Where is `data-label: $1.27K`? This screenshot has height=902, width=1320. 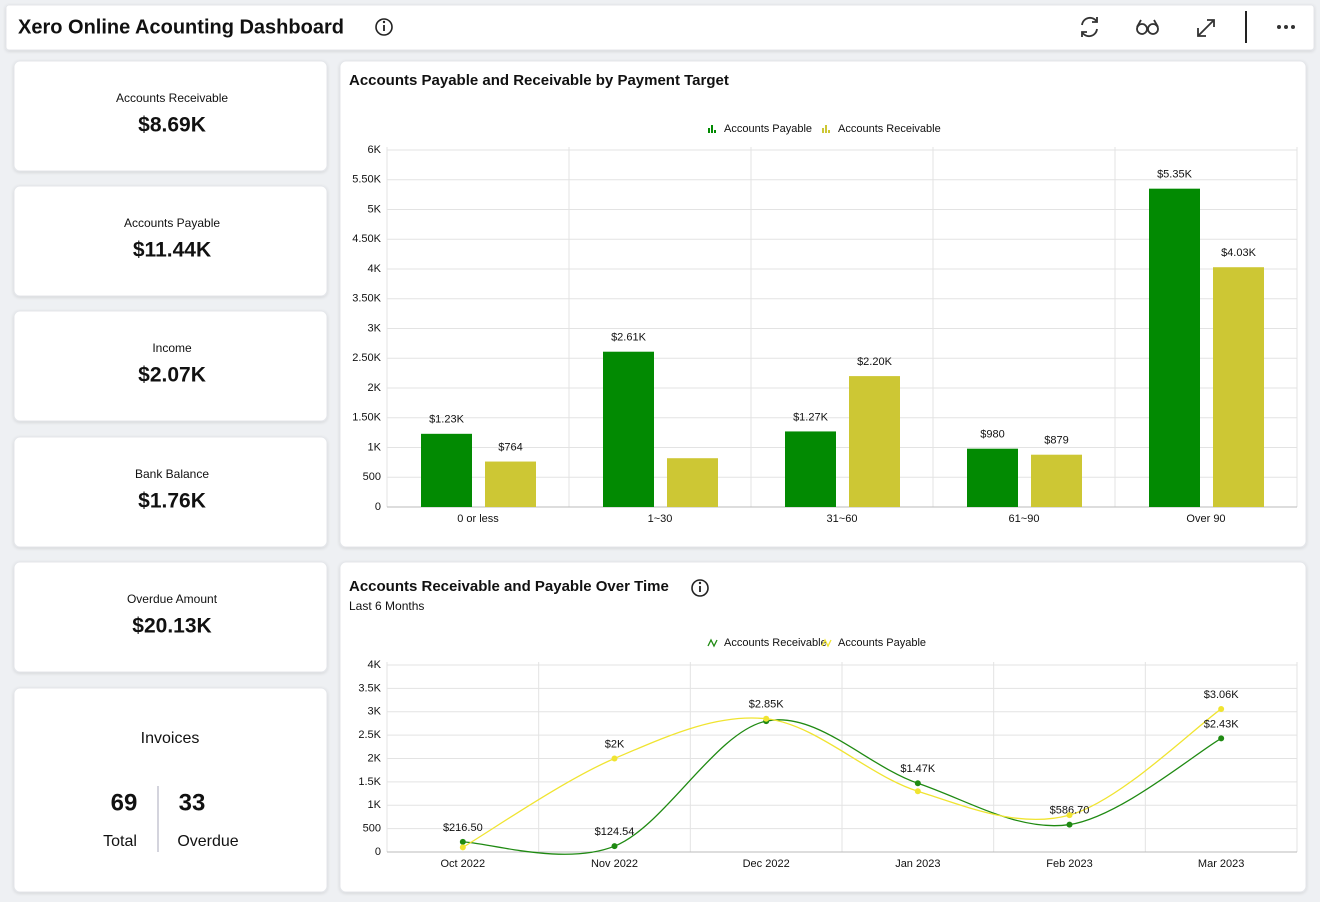
data-label: $1.27K is located at coordinates (811, 417).